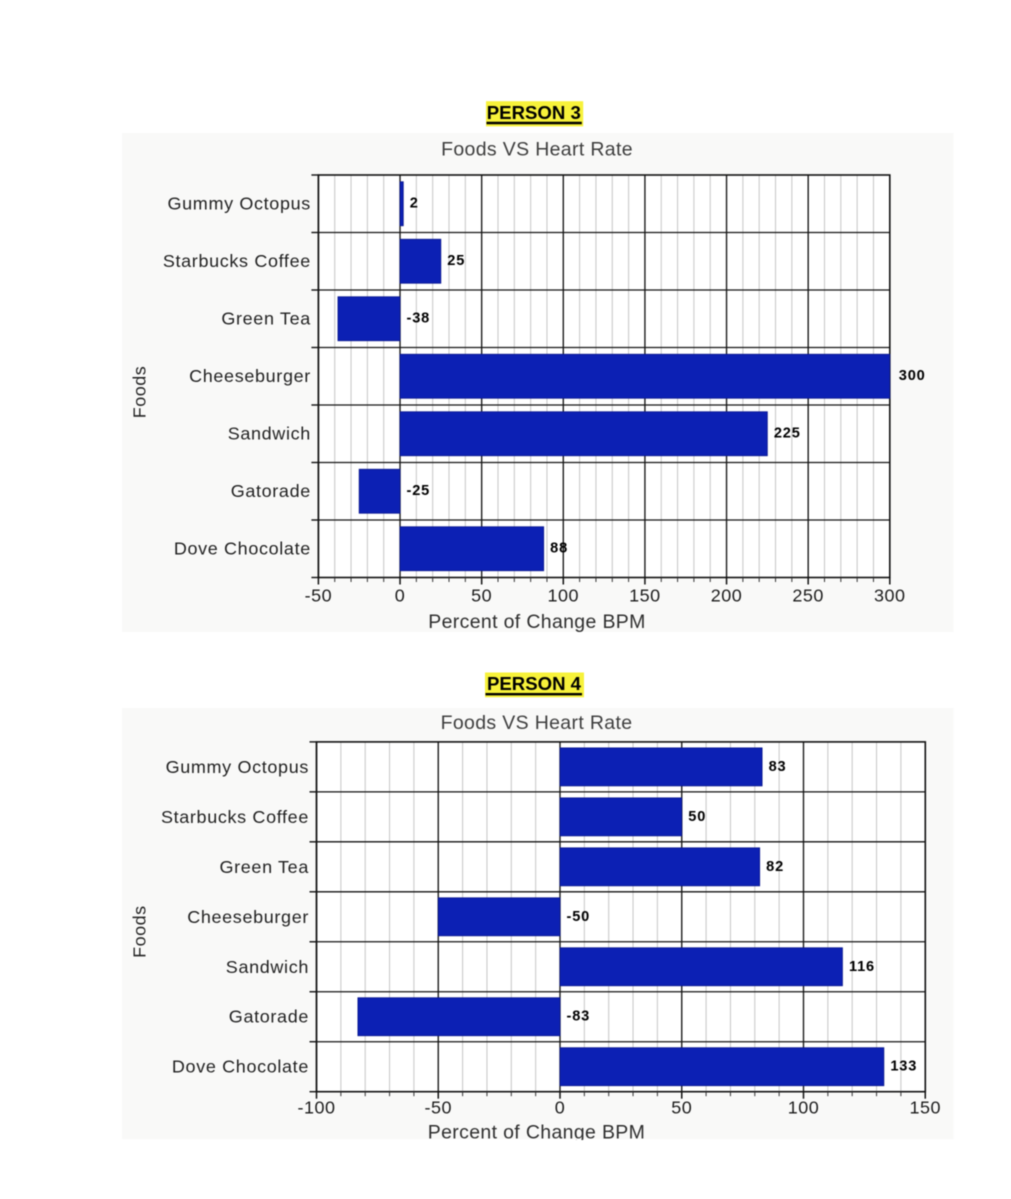 This screenshot has width=1011, height=1199. What do you see at coordinates (559, 549) in the screenshot?
I see `svg-text: 88` at bounding box center [559, 549].